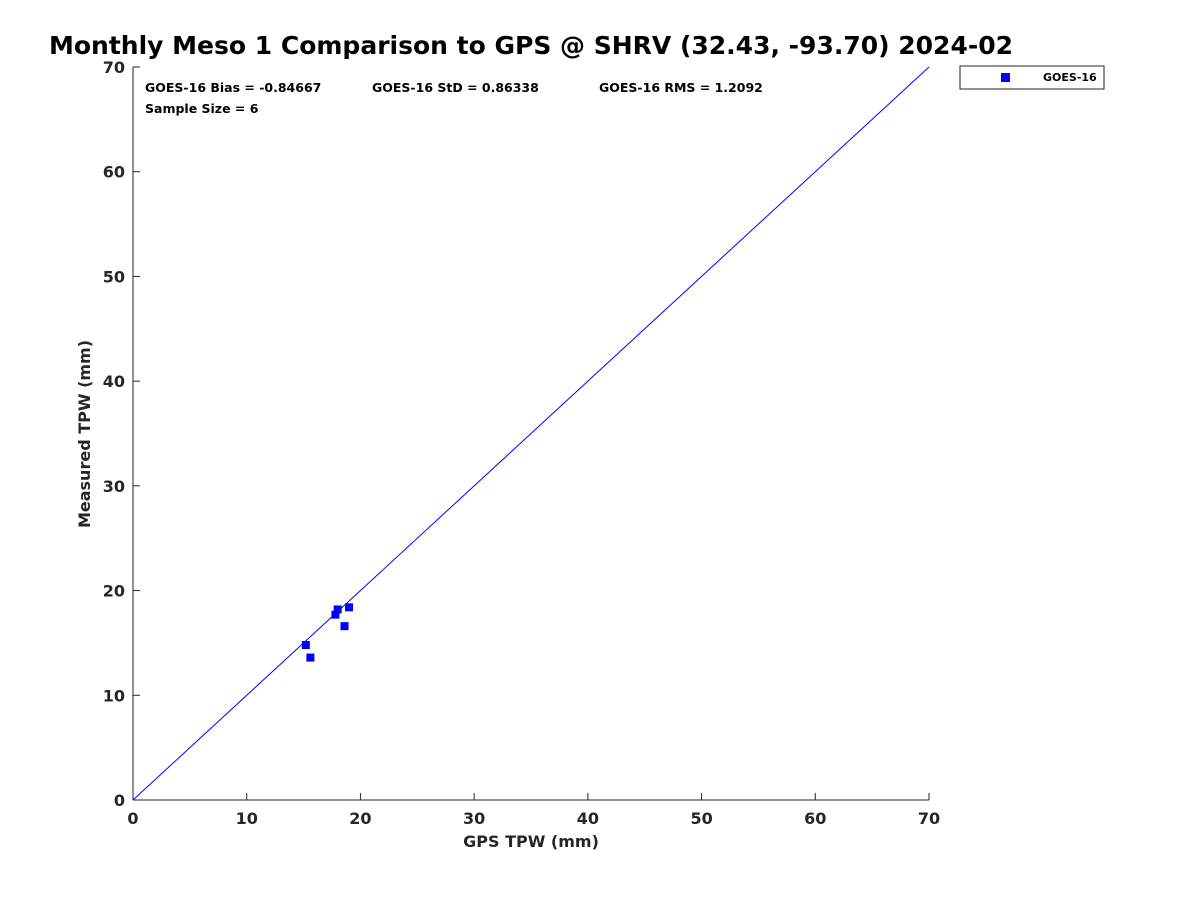 The image size is (1200, 900). What do you see at coordinates (84, 434) in the screenshot?
I see `y-axis-label: Measured TPW (mm)` at bounding box center [84, 434].